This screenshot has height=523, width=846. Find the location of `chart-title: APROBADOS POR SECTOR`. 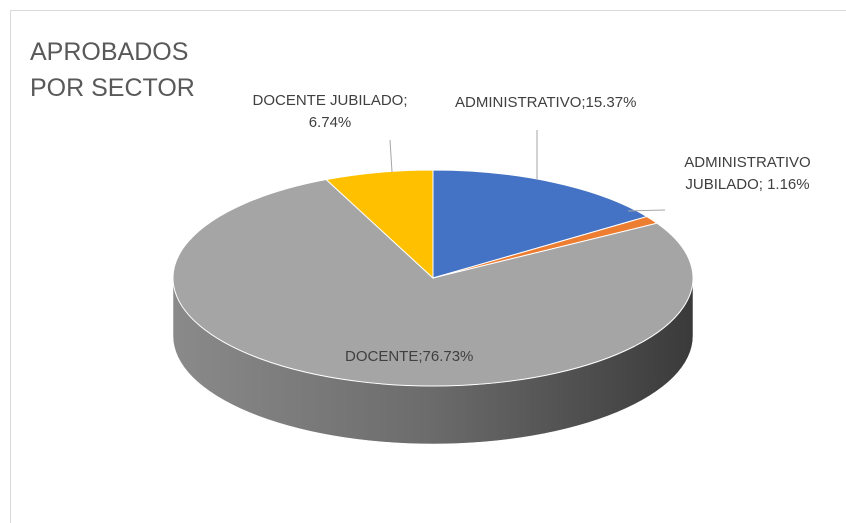

chart-title: APROBADOS POR SECTOR is located at coordinates (112, 70).